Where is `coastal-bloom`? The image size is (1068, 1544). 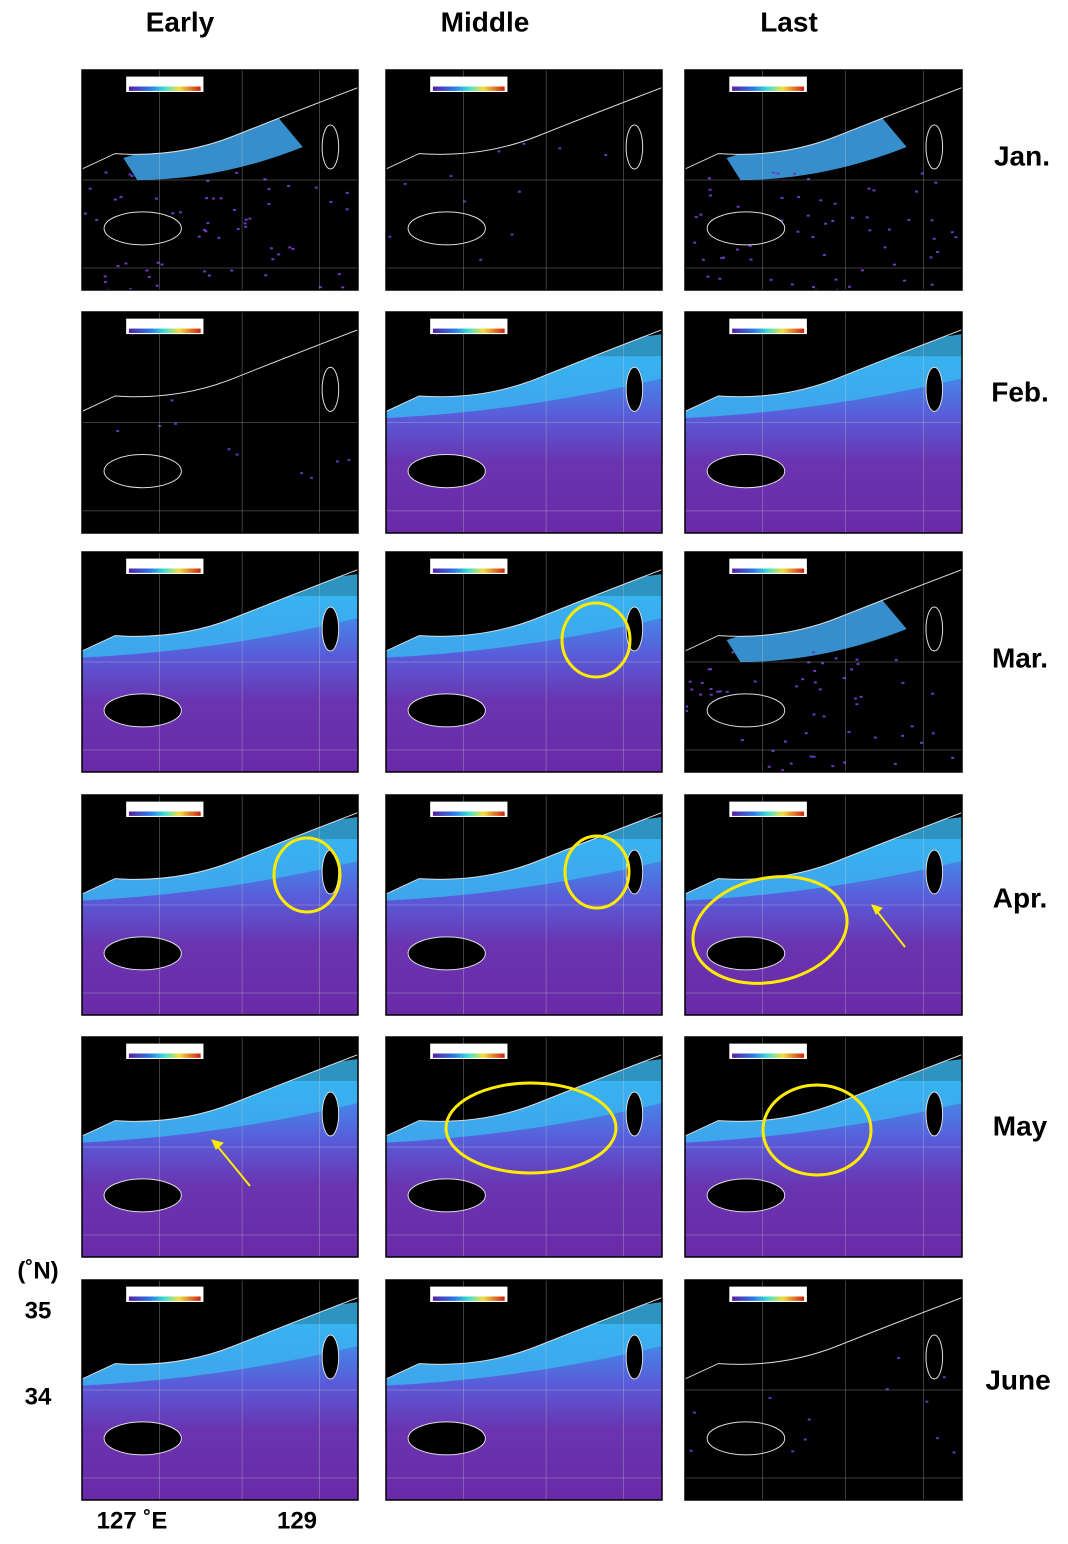 coastal-bloom is located at coordinates (213, 147).